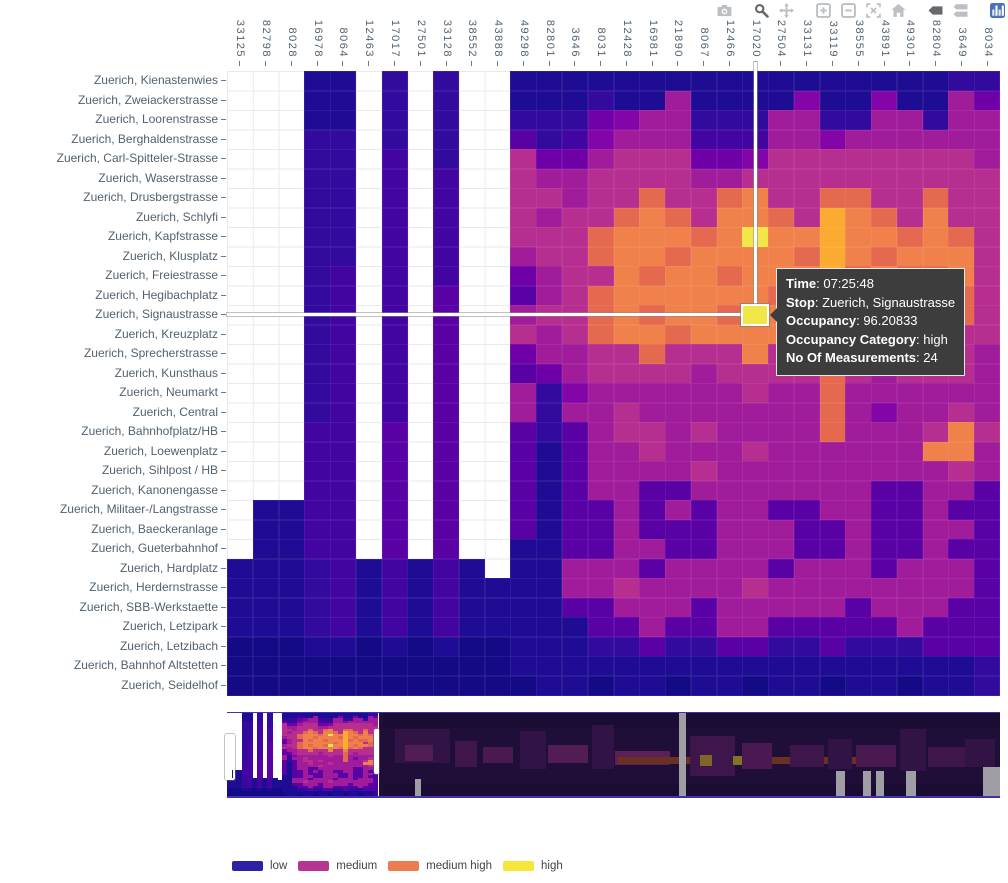  What do you see at coordinates (935, 10) in the screenshot?
I see `hover-closest-icon` at bounding box center [935, 10].